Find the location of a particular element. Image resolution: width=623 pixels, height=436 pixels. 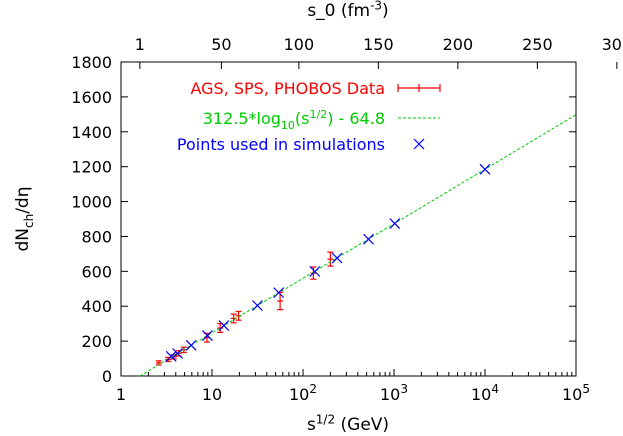

y-tick-label: 0 is located at coordinates (107, 376).